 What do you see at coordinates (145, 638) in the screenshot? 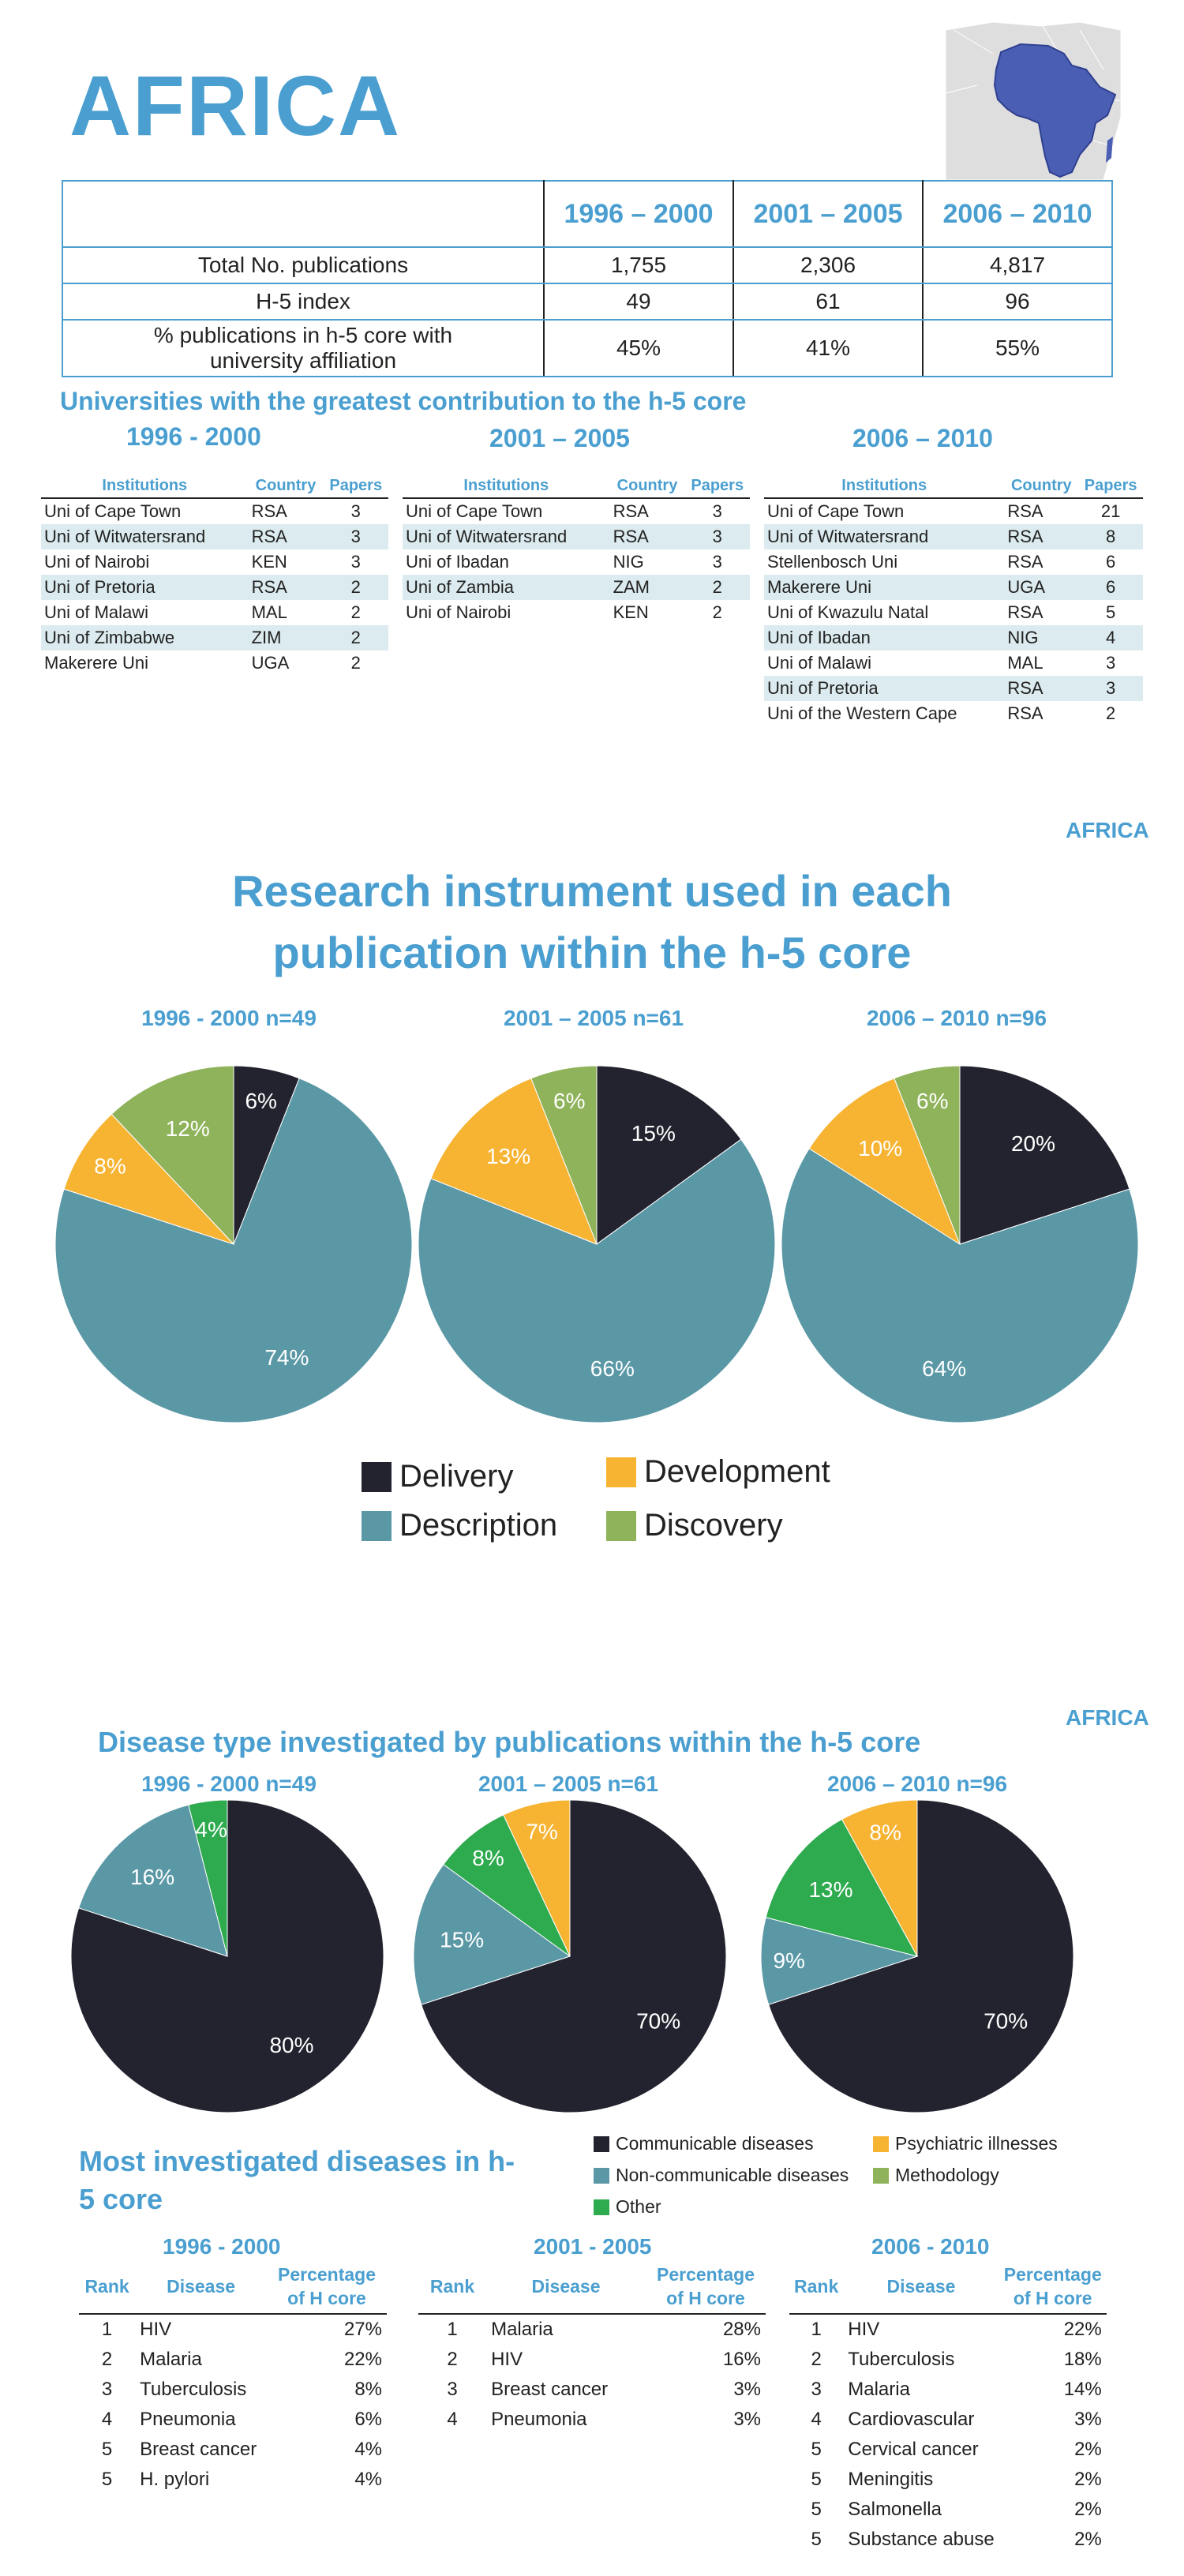
I see `institution-name: Uni of Zimbabwe` at bounding box center [145, 638].